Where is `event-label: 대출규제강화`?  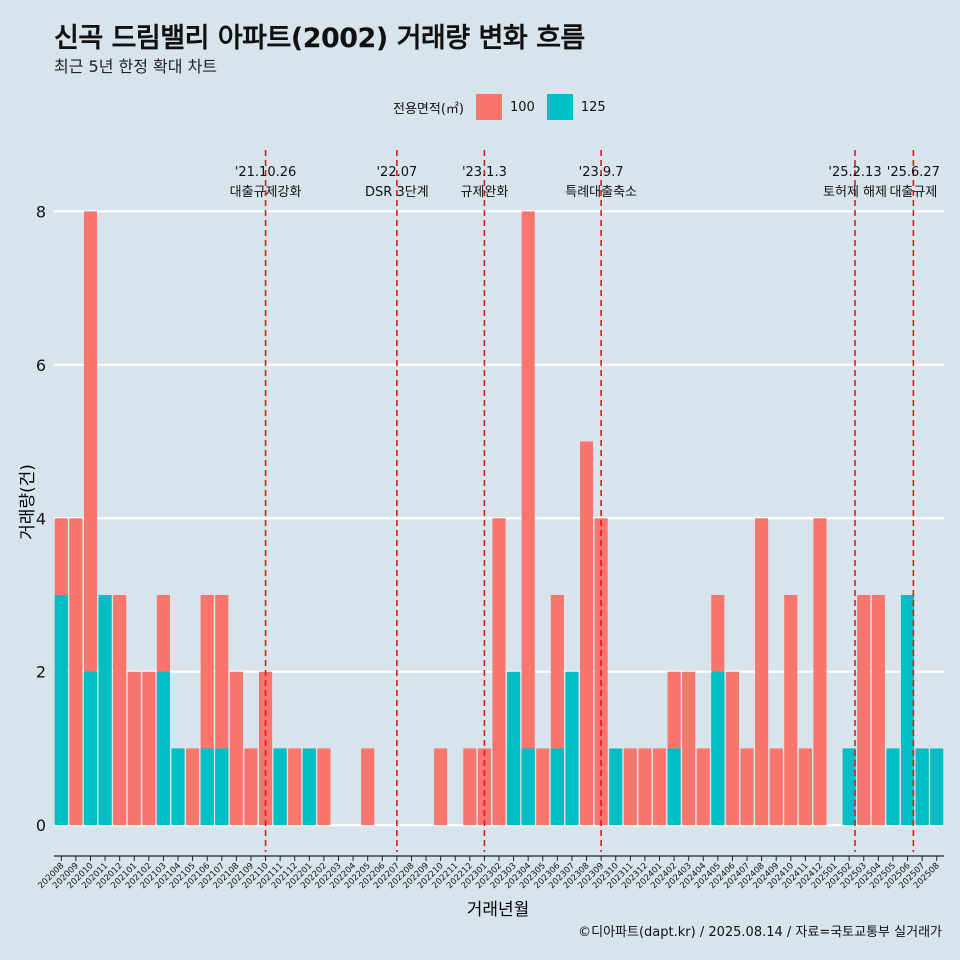
event-label: 대출규제강화 is located at coordinates (266, 192).